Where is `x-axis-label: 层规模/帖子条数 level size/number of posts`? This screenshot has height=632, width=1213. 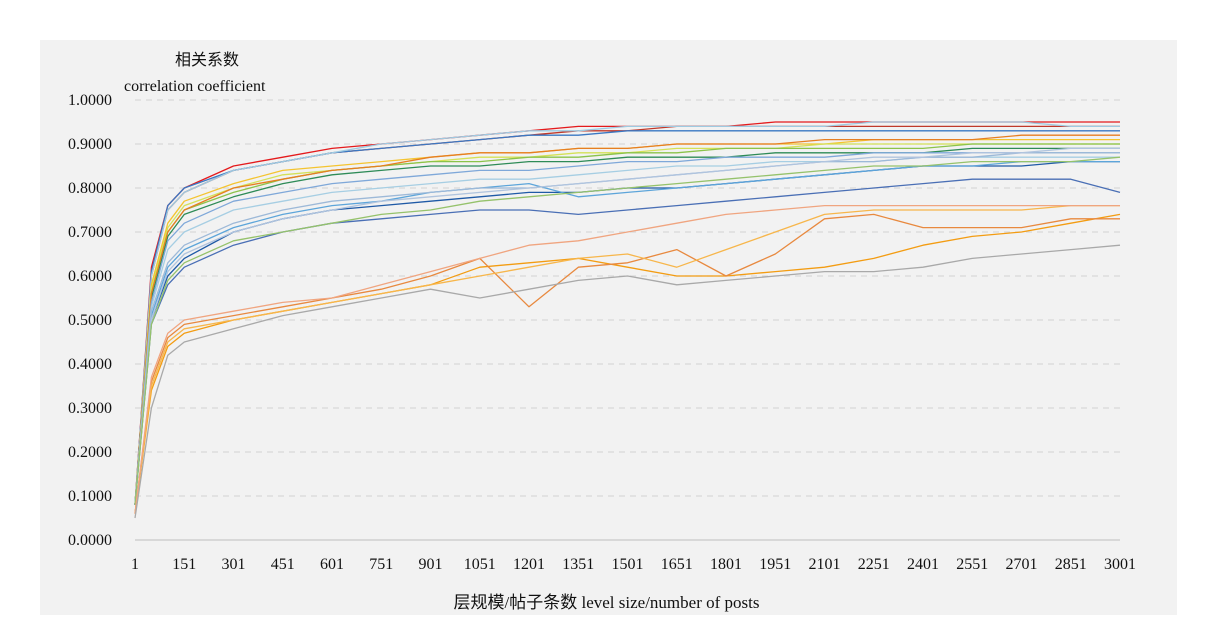 x-axis-label: 层规模/帖子条数 level size/number of posts is located at coordinates (606, 602).